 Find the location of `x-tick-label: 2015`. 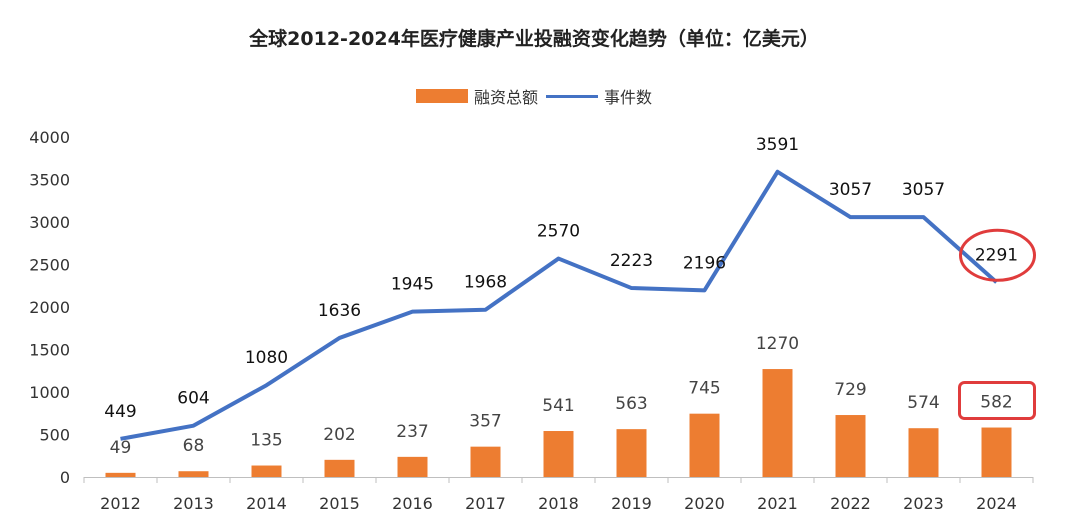

x-tick-label: 2015 is located at coordinates (339, 503).